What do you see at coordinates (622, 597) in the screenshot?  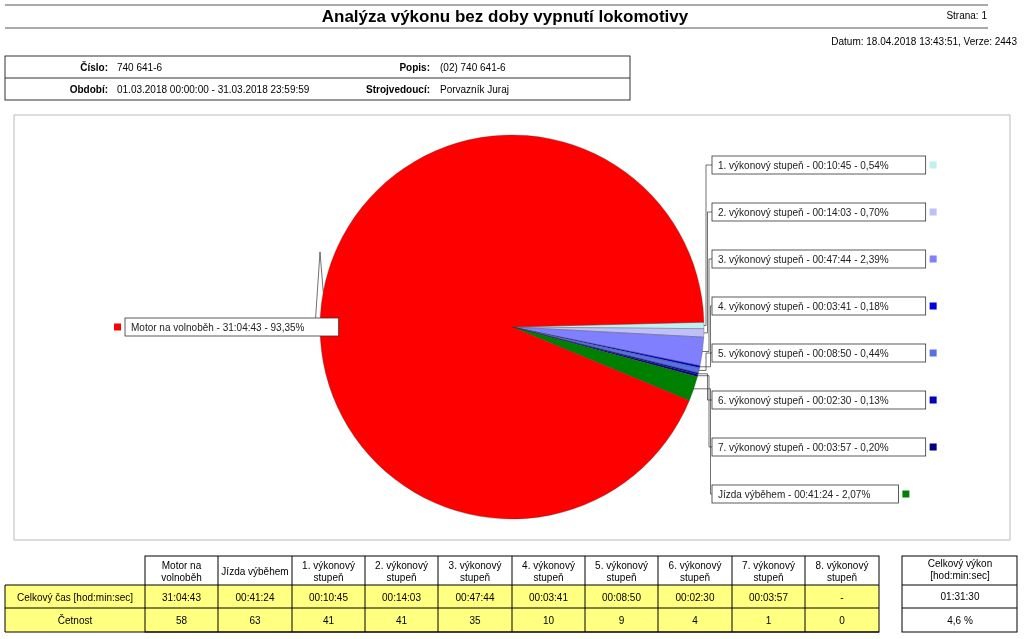 I see `text: 00:08:50` at bounding box center [622, 597].